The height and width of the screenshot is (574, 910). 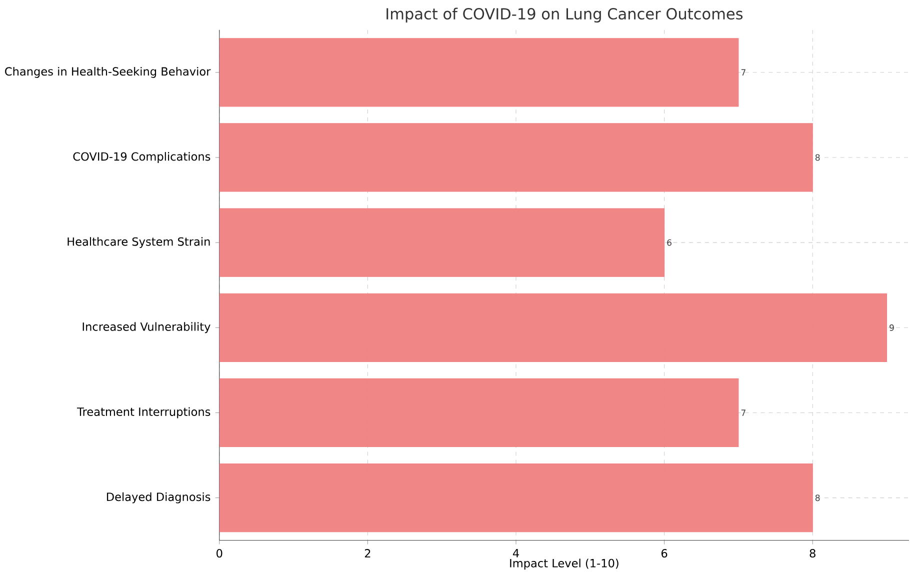 I want to click on x-tick-label: 6, so click(x=665, y=553).